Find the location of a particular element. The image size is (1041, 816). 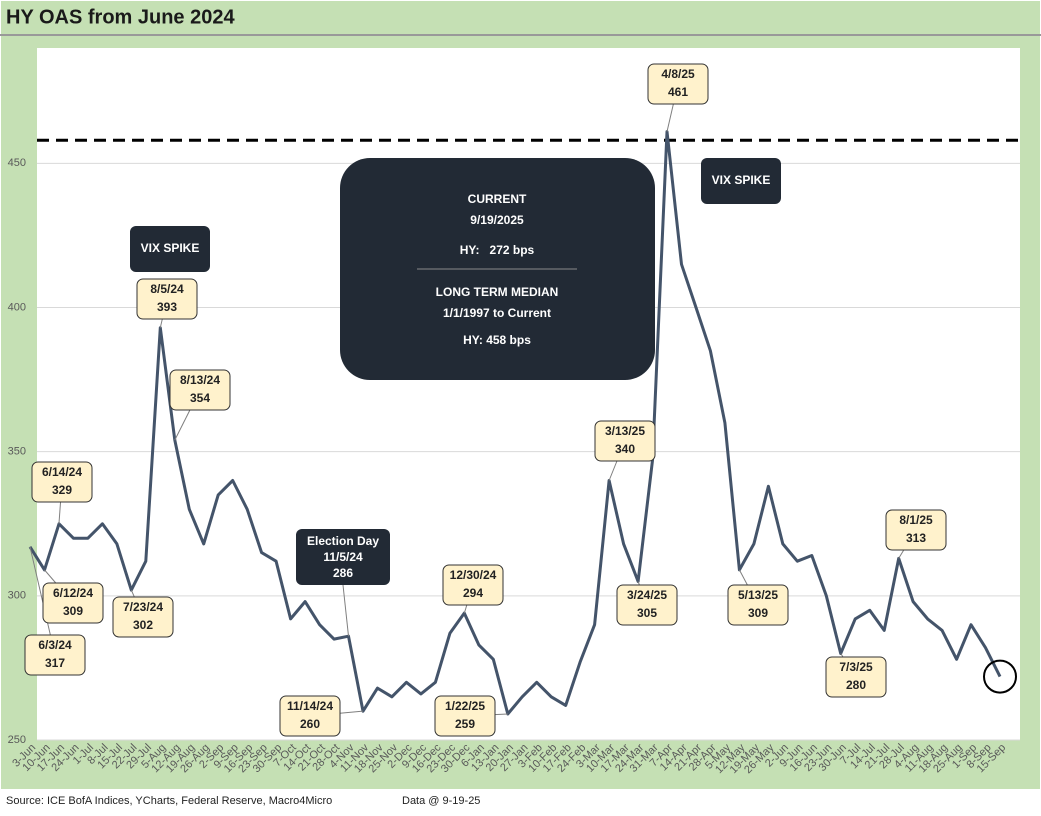

annotation-date: 7/23/24 is located at coordinates (143, 607).